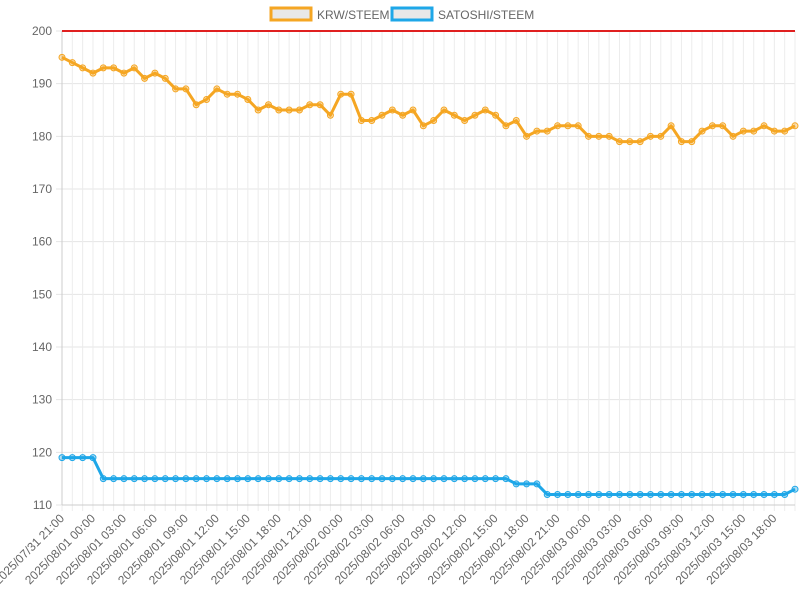  What do you see at coordinates (42, 294) in the screenshot?
I see `y-tick-label: 150` at bounding box center [42, 294].